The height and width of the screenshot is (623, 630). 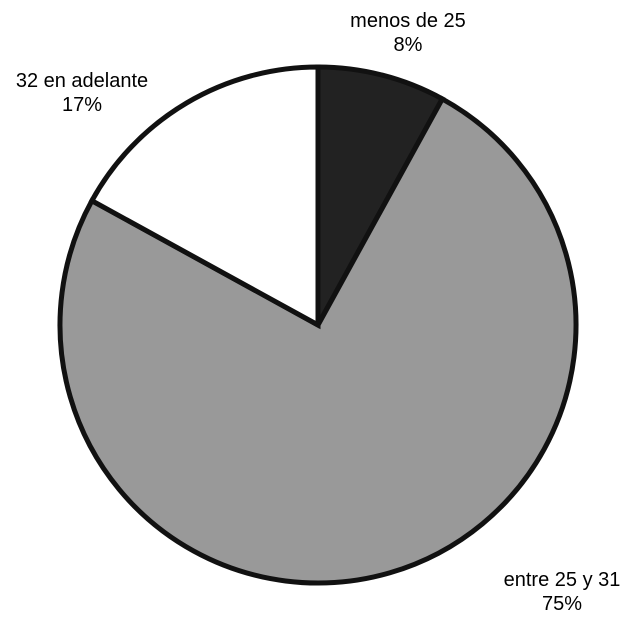 I want to click on slice-percent-label: 17%, so click(x=82, y=105).